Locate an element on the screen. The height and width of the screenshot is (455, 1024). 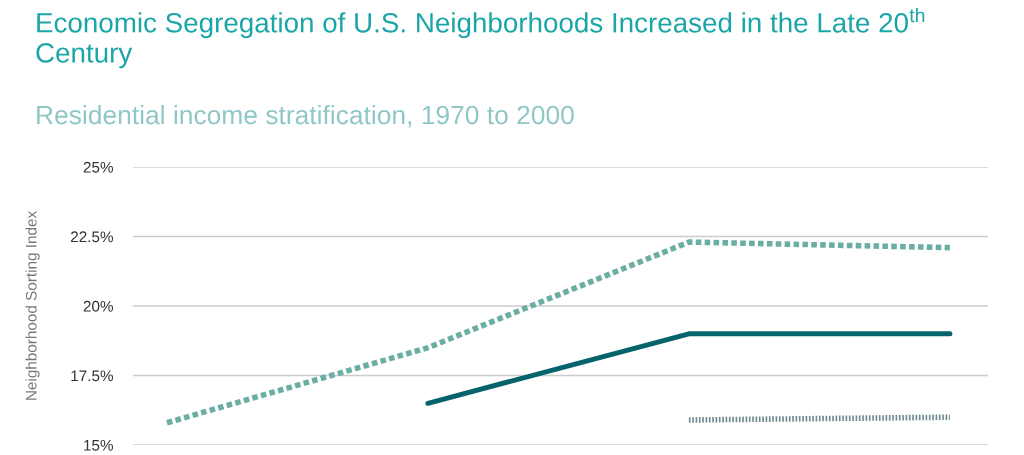
y-tick-label: 22.5% is located at coordinates (92, 237).